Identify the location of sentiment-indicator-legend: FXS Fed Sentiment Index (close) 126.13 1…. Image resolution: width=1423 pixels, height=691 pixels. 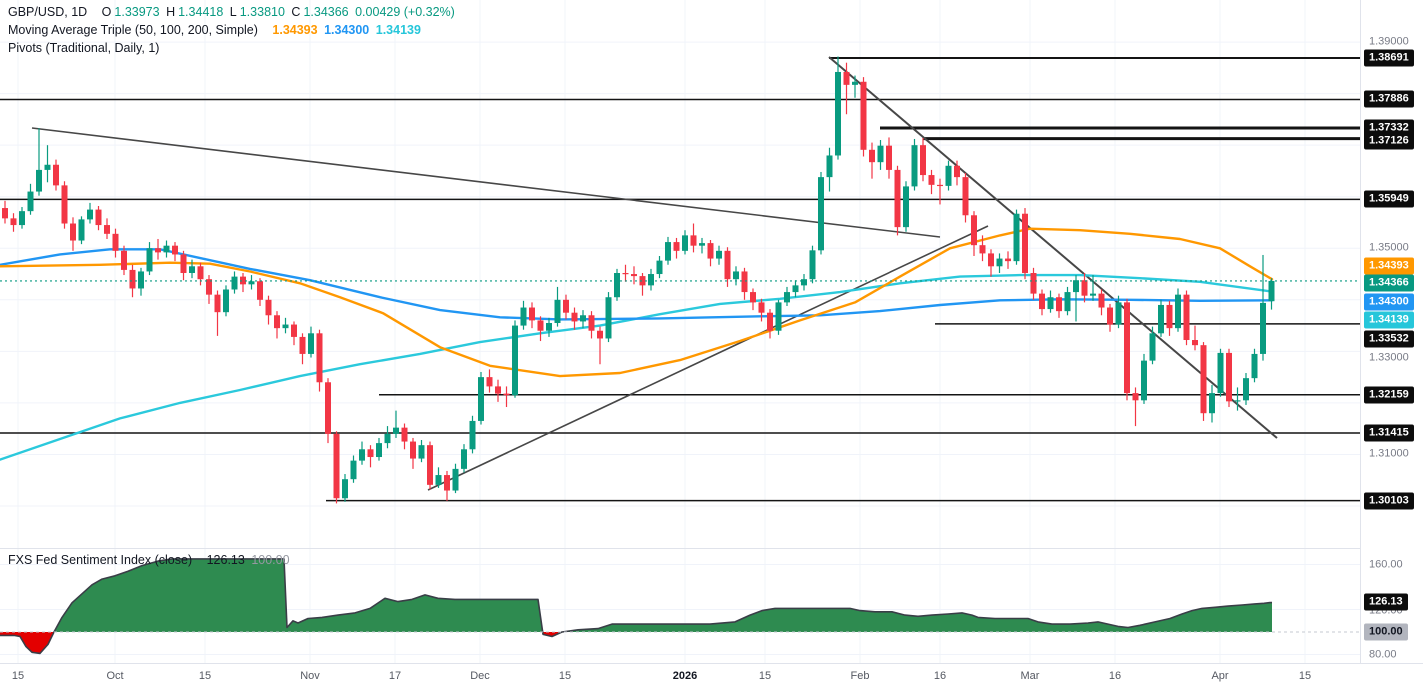
(150, 560).